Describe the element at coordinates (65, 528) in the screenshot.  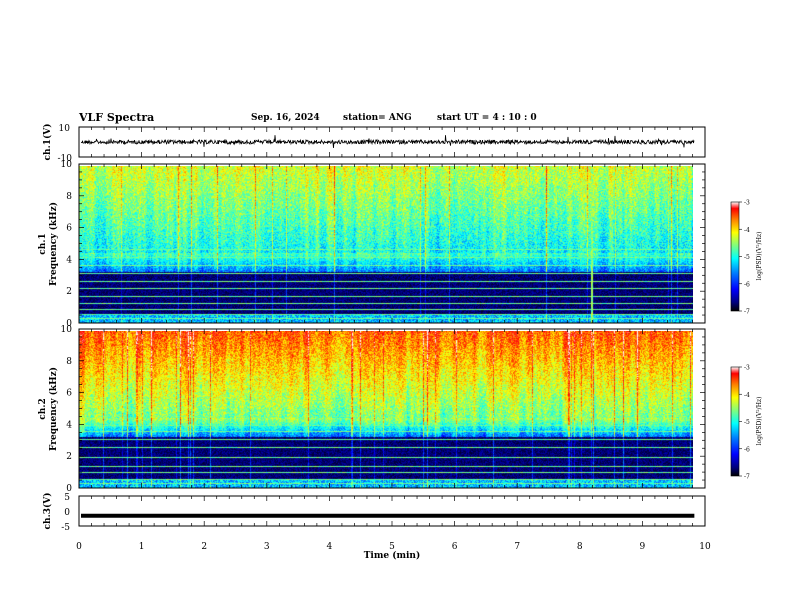
I see `ch3-ytick-bottom: -5` at that location.